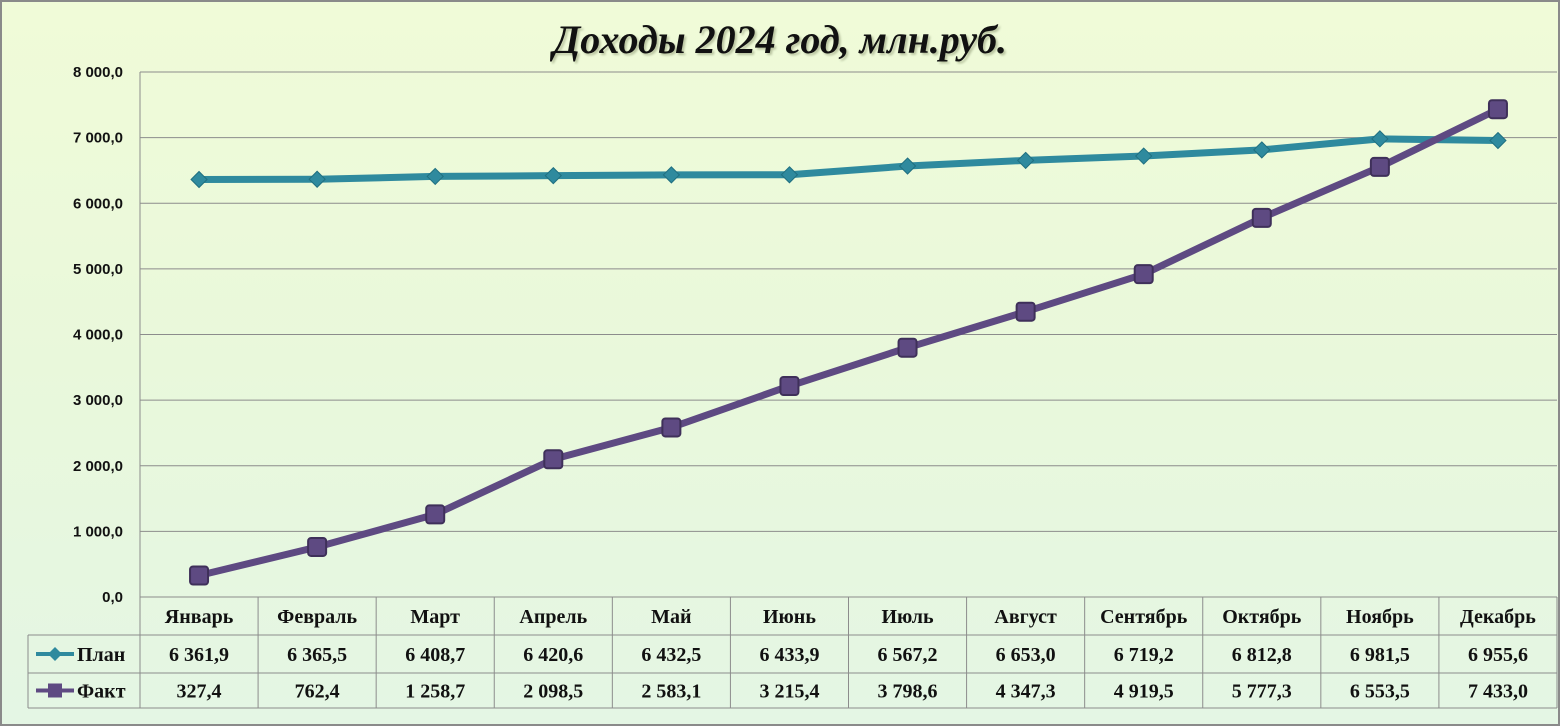  I want to click on legend-series-name: План, so click(101, 655).